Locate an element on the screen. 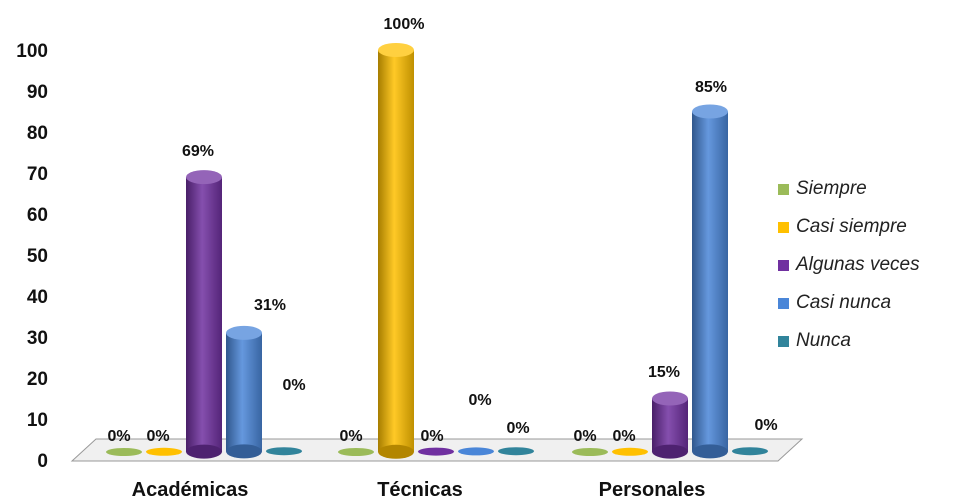 The width and height of the screenshot is (954, 500). bar-personales-algunas-veces is located at coordinates (670, 425).